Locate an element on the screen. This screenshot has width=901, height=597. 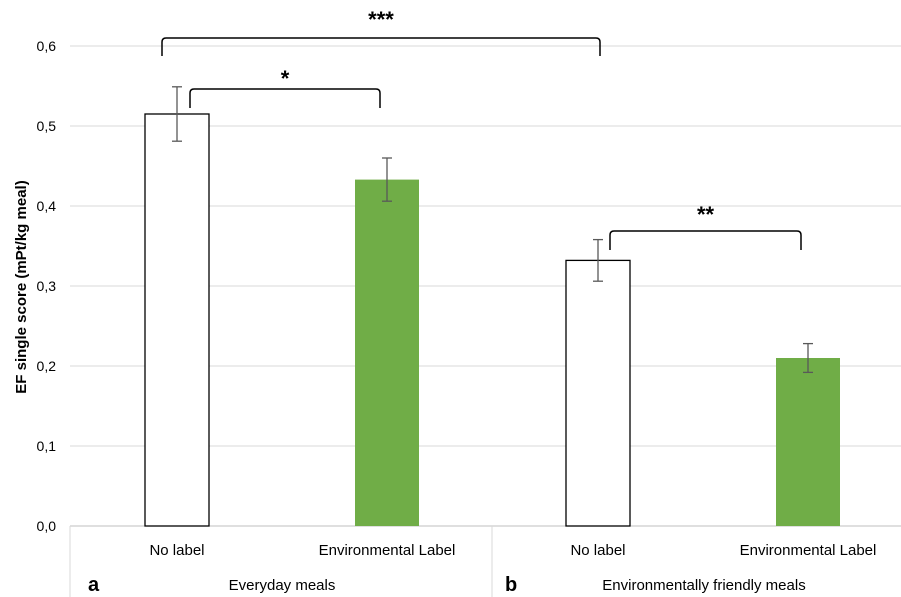
y-tick-label: 0,4 is located at coordinates (47, 206).